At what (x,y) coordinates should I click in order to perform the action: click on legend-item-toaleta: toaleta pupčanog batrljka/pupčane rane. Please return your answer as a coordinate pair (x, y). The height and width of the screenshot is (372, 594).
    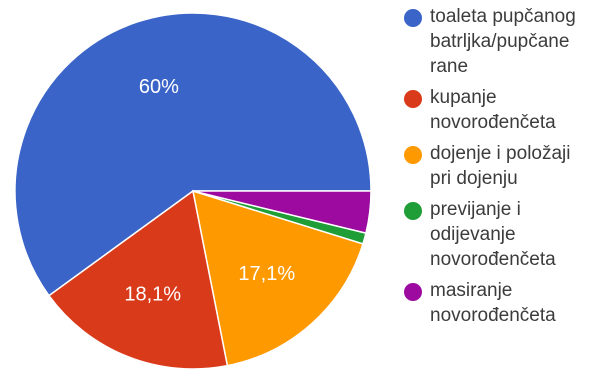
    Looking at the image, I should click on (498, 41).